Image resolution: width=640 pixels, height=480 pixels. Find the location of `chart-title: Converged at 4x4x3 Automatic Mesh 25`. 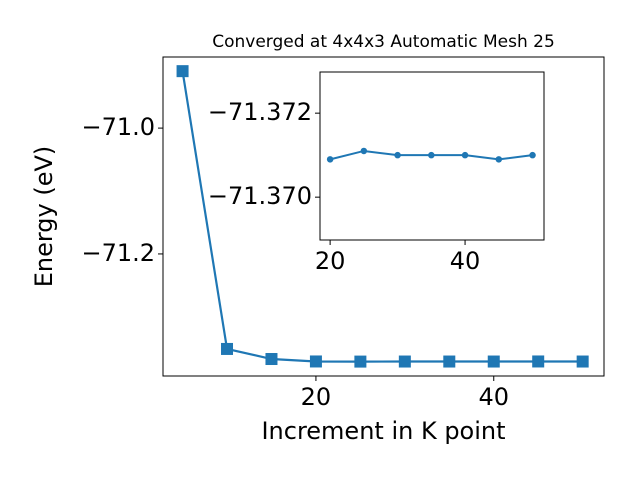

chart-title: Converged at 4x4x3 Automatic Mesh 25 is located at coordinates (383, 42).